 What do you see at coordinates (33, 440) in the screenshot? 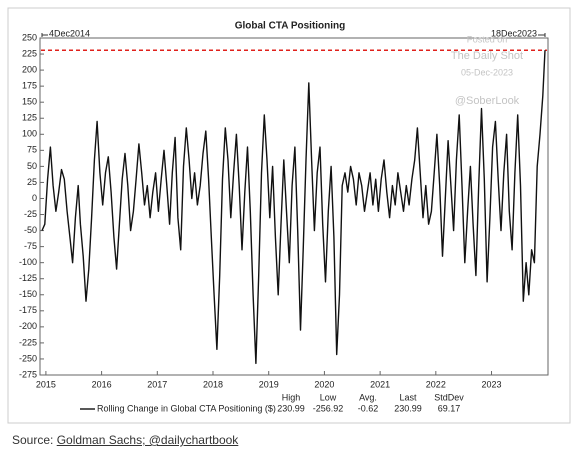
I see `source-label: Source:` at bounding box center [33, 440].